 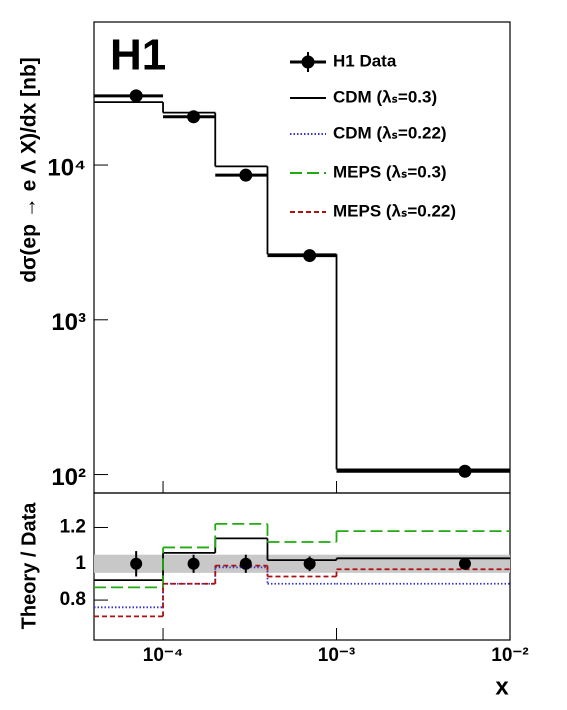 What do you see at coordinates (510, 655) in the screenshot?
I see `x-tick-label: 10⁻²` at bounding box center [510, 655].